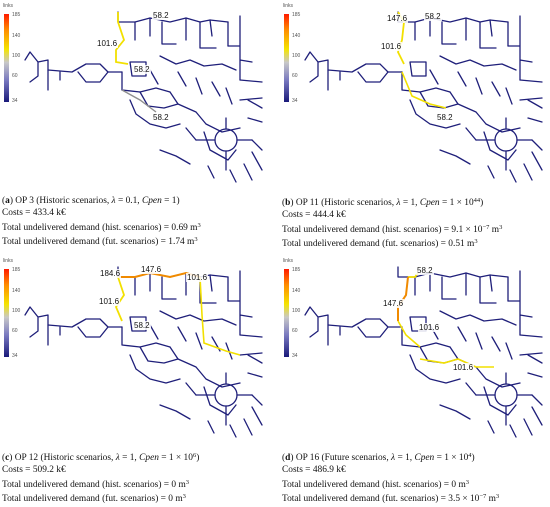 This screenshot has height=507, width=550. I want to click on network-map-d, so click(423, 352).